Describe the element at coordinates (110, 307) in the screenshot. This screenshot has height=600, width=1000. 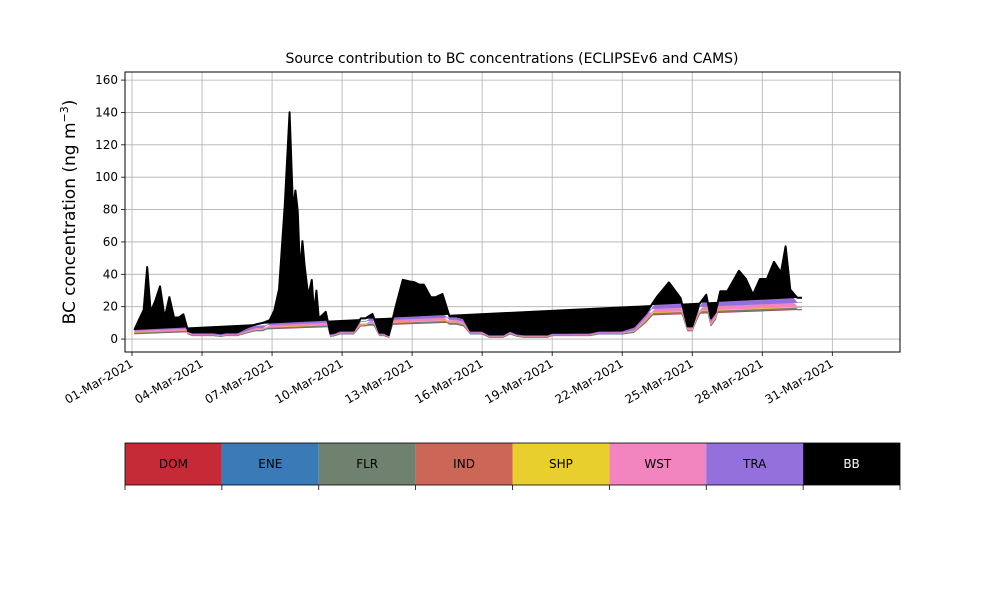
I see `y-tick-label: 20` at that location.